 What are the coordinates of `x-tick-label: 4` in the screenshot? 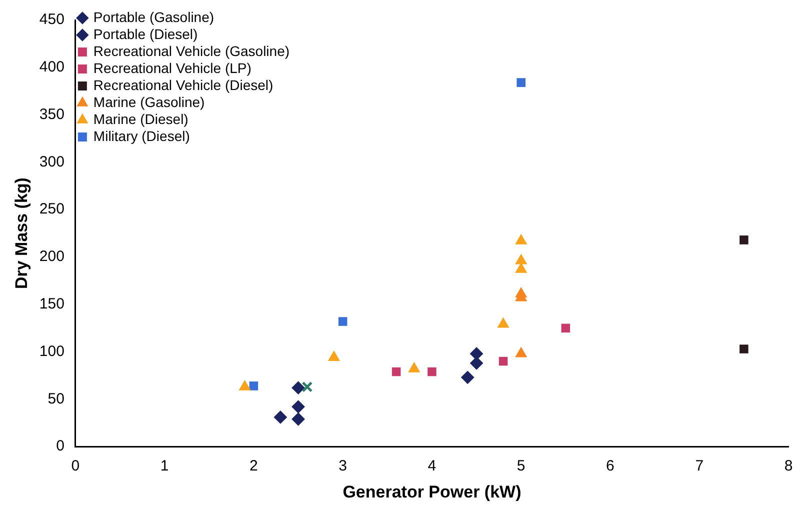 It's located at (432, 466).